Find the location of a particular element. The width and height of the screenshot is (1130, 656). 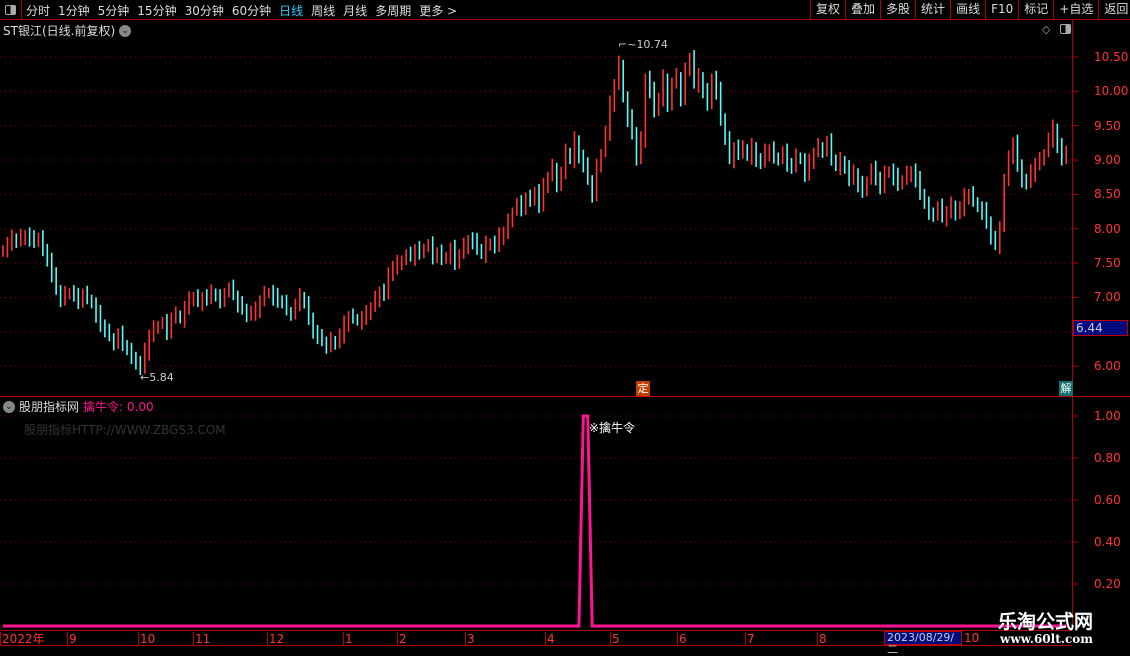

time-label: 1 is located at coordinates (348, 639).